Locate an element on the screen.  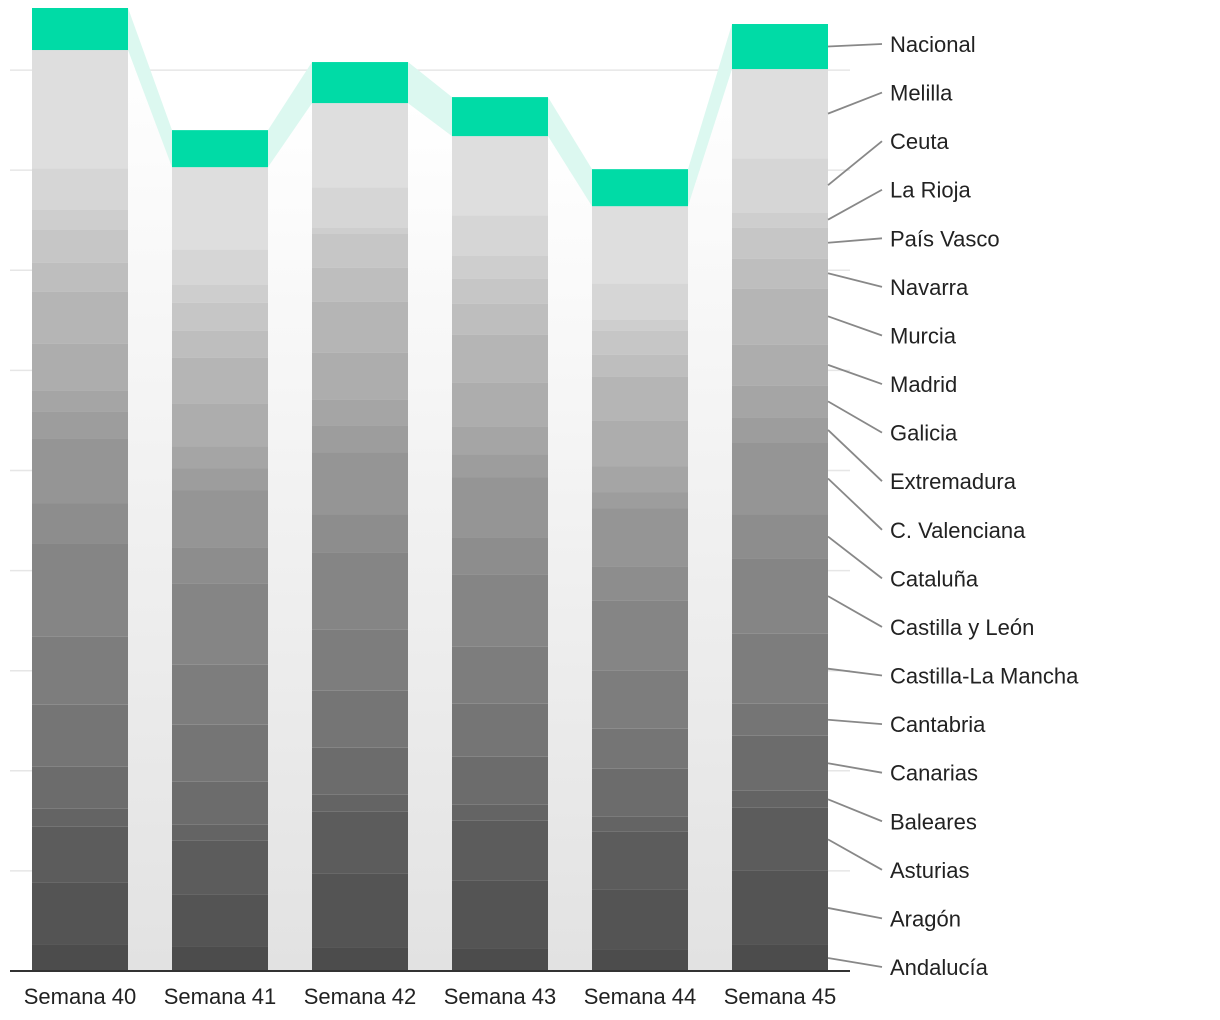
legend-leader-cantabria is located at coordinates (855, 722).